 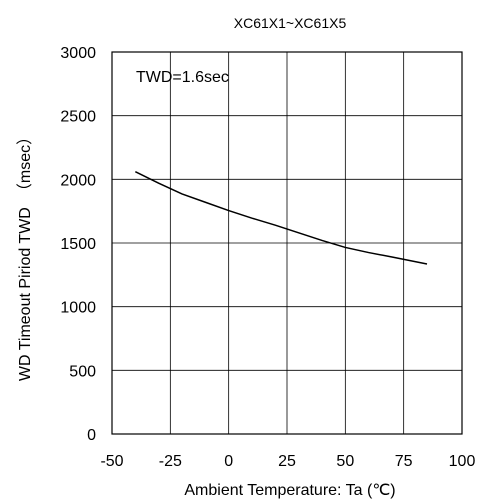 What do you see at coordinates (404, 461) in the screenshot?
I see `x-tick-label: 75` at bounding box center [404, 461].